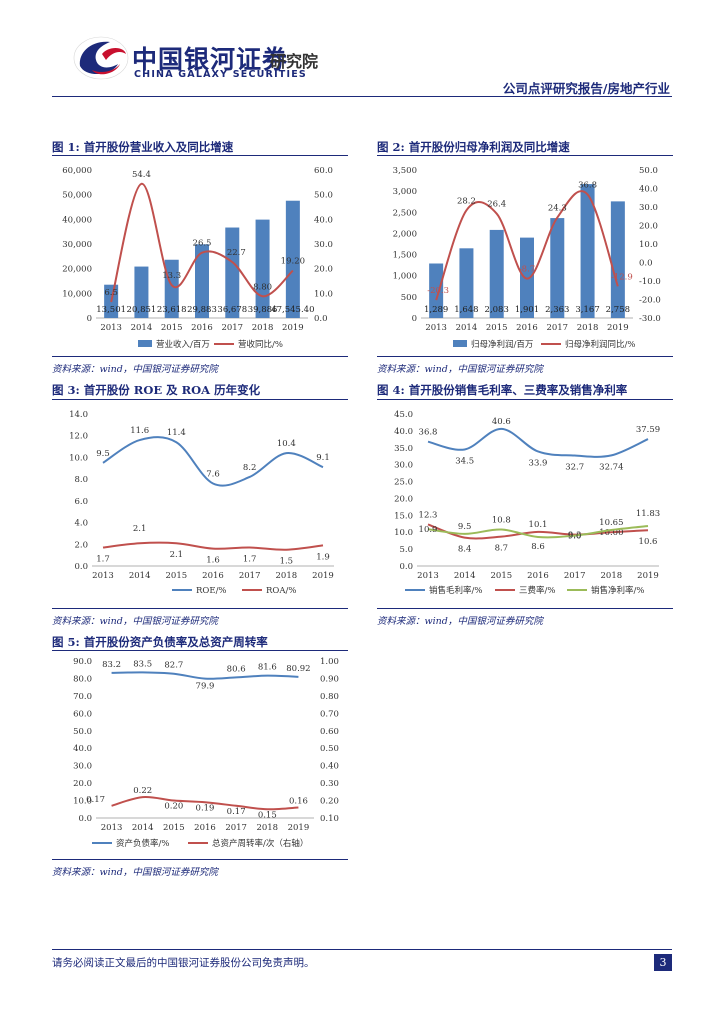  Describe the element at coordinates (143, 147) in the screenshot. I see `figure-1-title: 图 1: 首开股份营业收入及同比增速` at that location.